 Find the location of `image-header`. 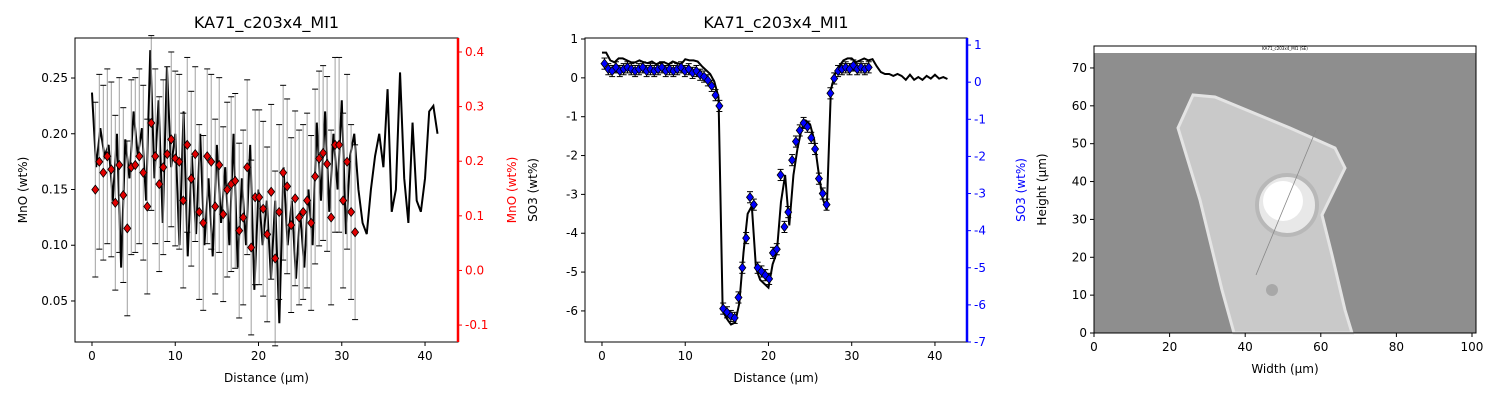

image-header is located at coordinates (1285, 49).